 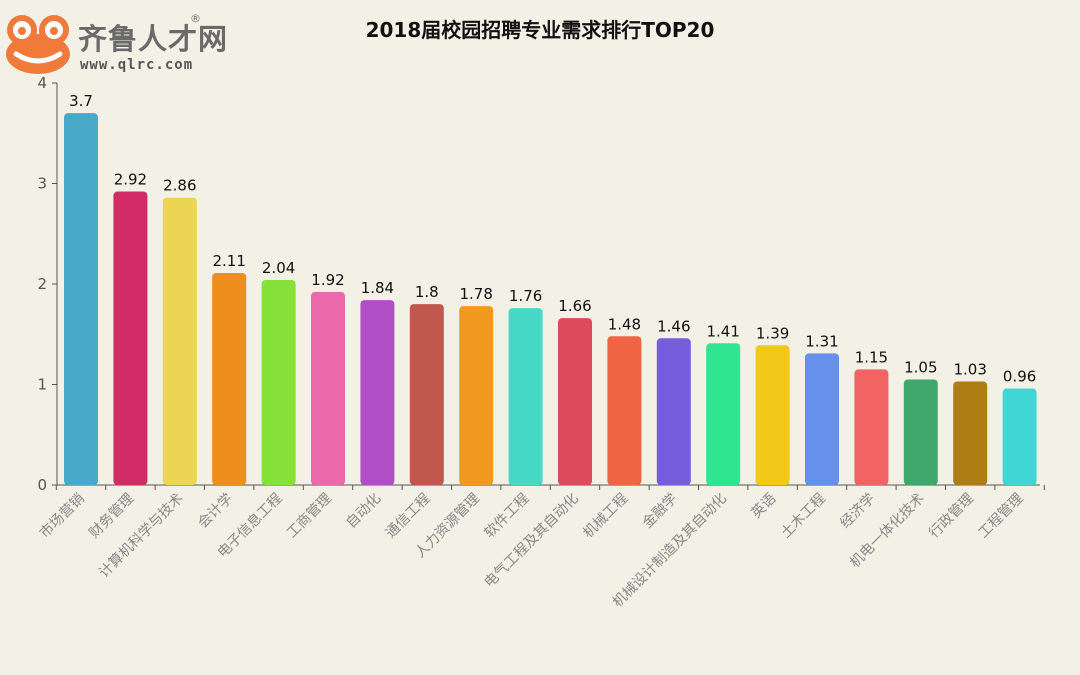 I want to click on y-tick-label: 0, so click(x=42, y=485).